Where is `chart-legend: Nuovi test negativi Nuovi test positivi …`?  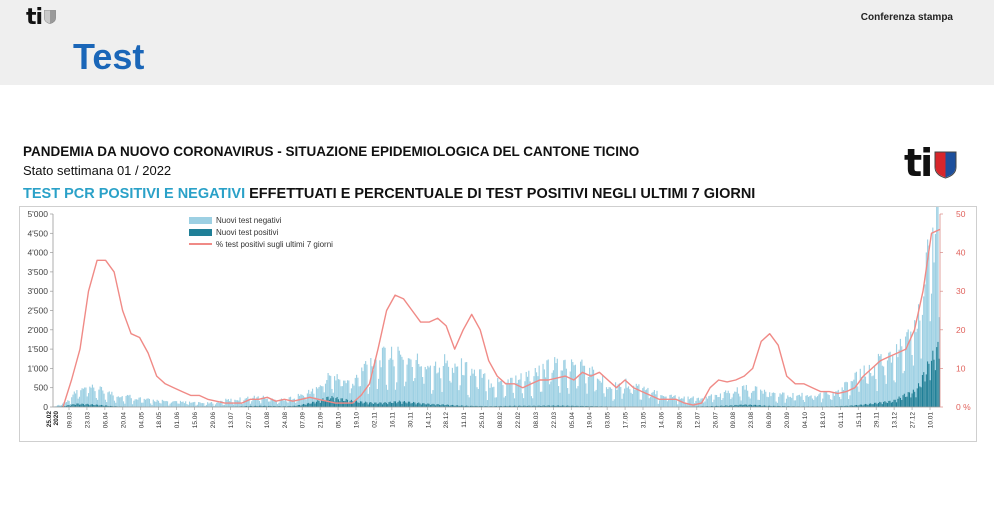
chart-legend: Nuovi test negativi Nuovi test positivi … is located at coordinates (261, 232).